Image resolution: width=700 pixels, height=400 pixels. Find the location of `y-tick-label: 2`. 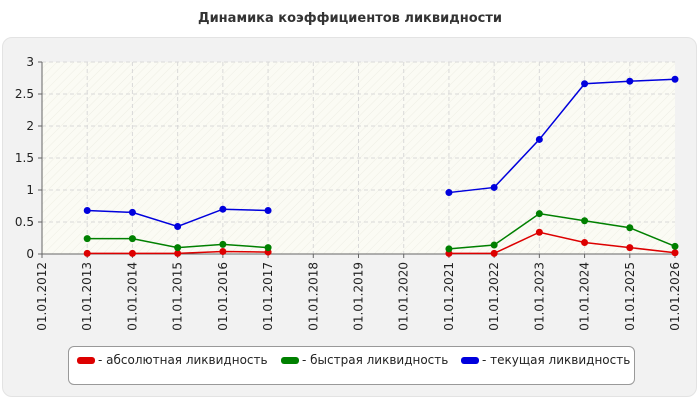

y-tick-label: 2 is located at coordinates (30, 126).